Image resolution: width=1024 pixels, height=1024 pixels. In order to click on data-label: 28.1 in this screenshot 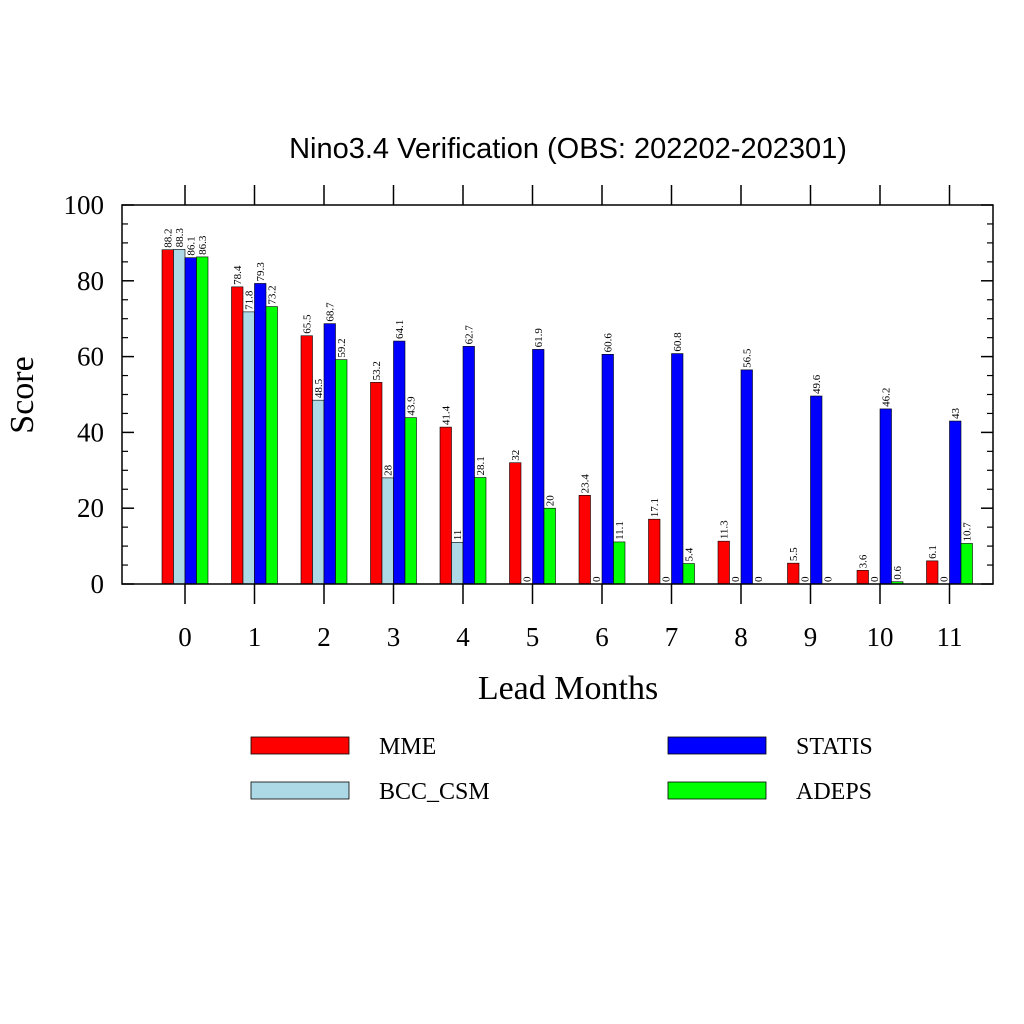, I will do `click(481, 465)`.